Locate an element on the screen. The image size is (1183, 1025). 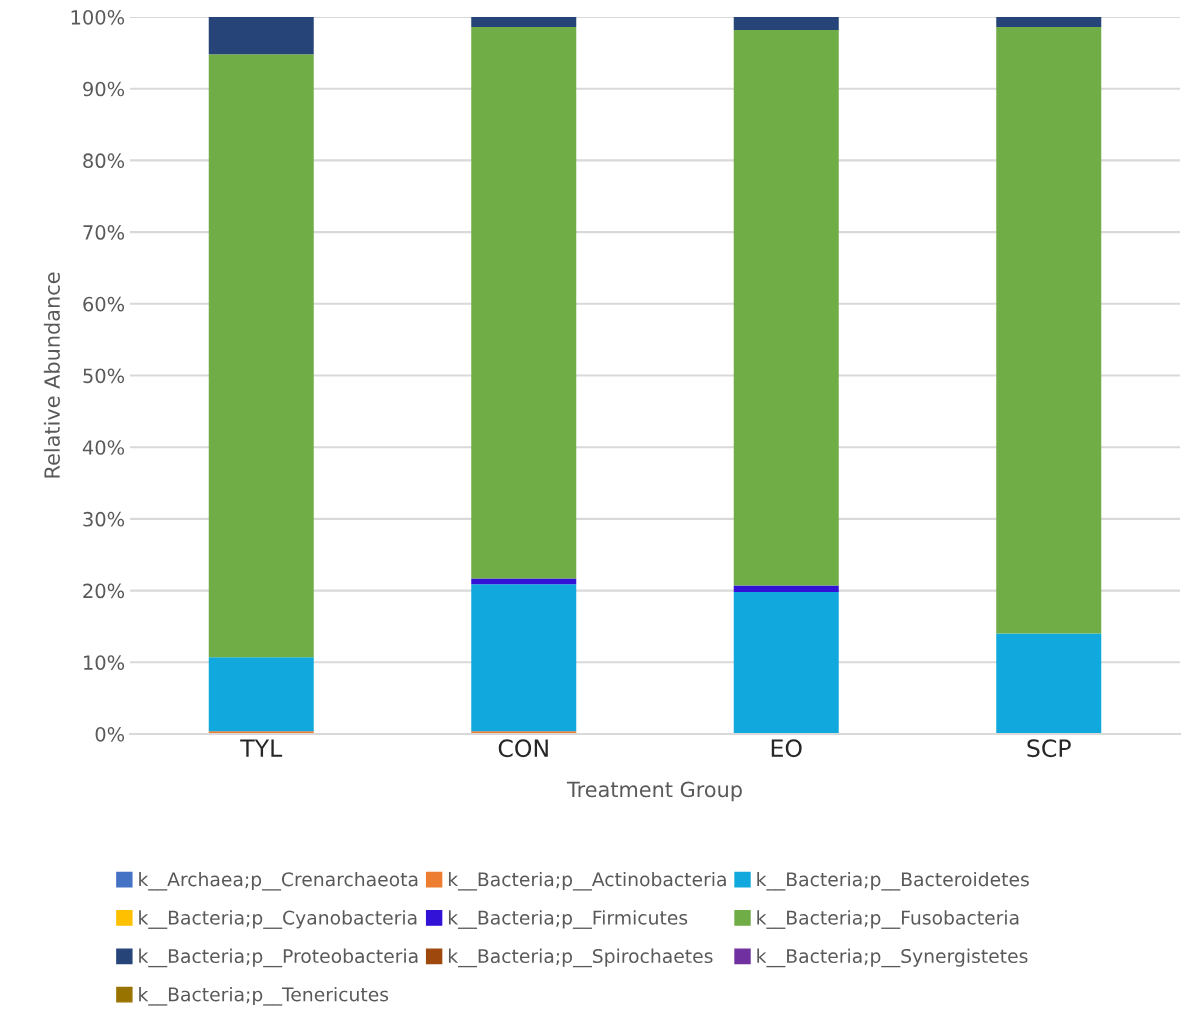
legend-label: k__Bacteria;p__Fusobacteria is located at coordinates (888, 919).